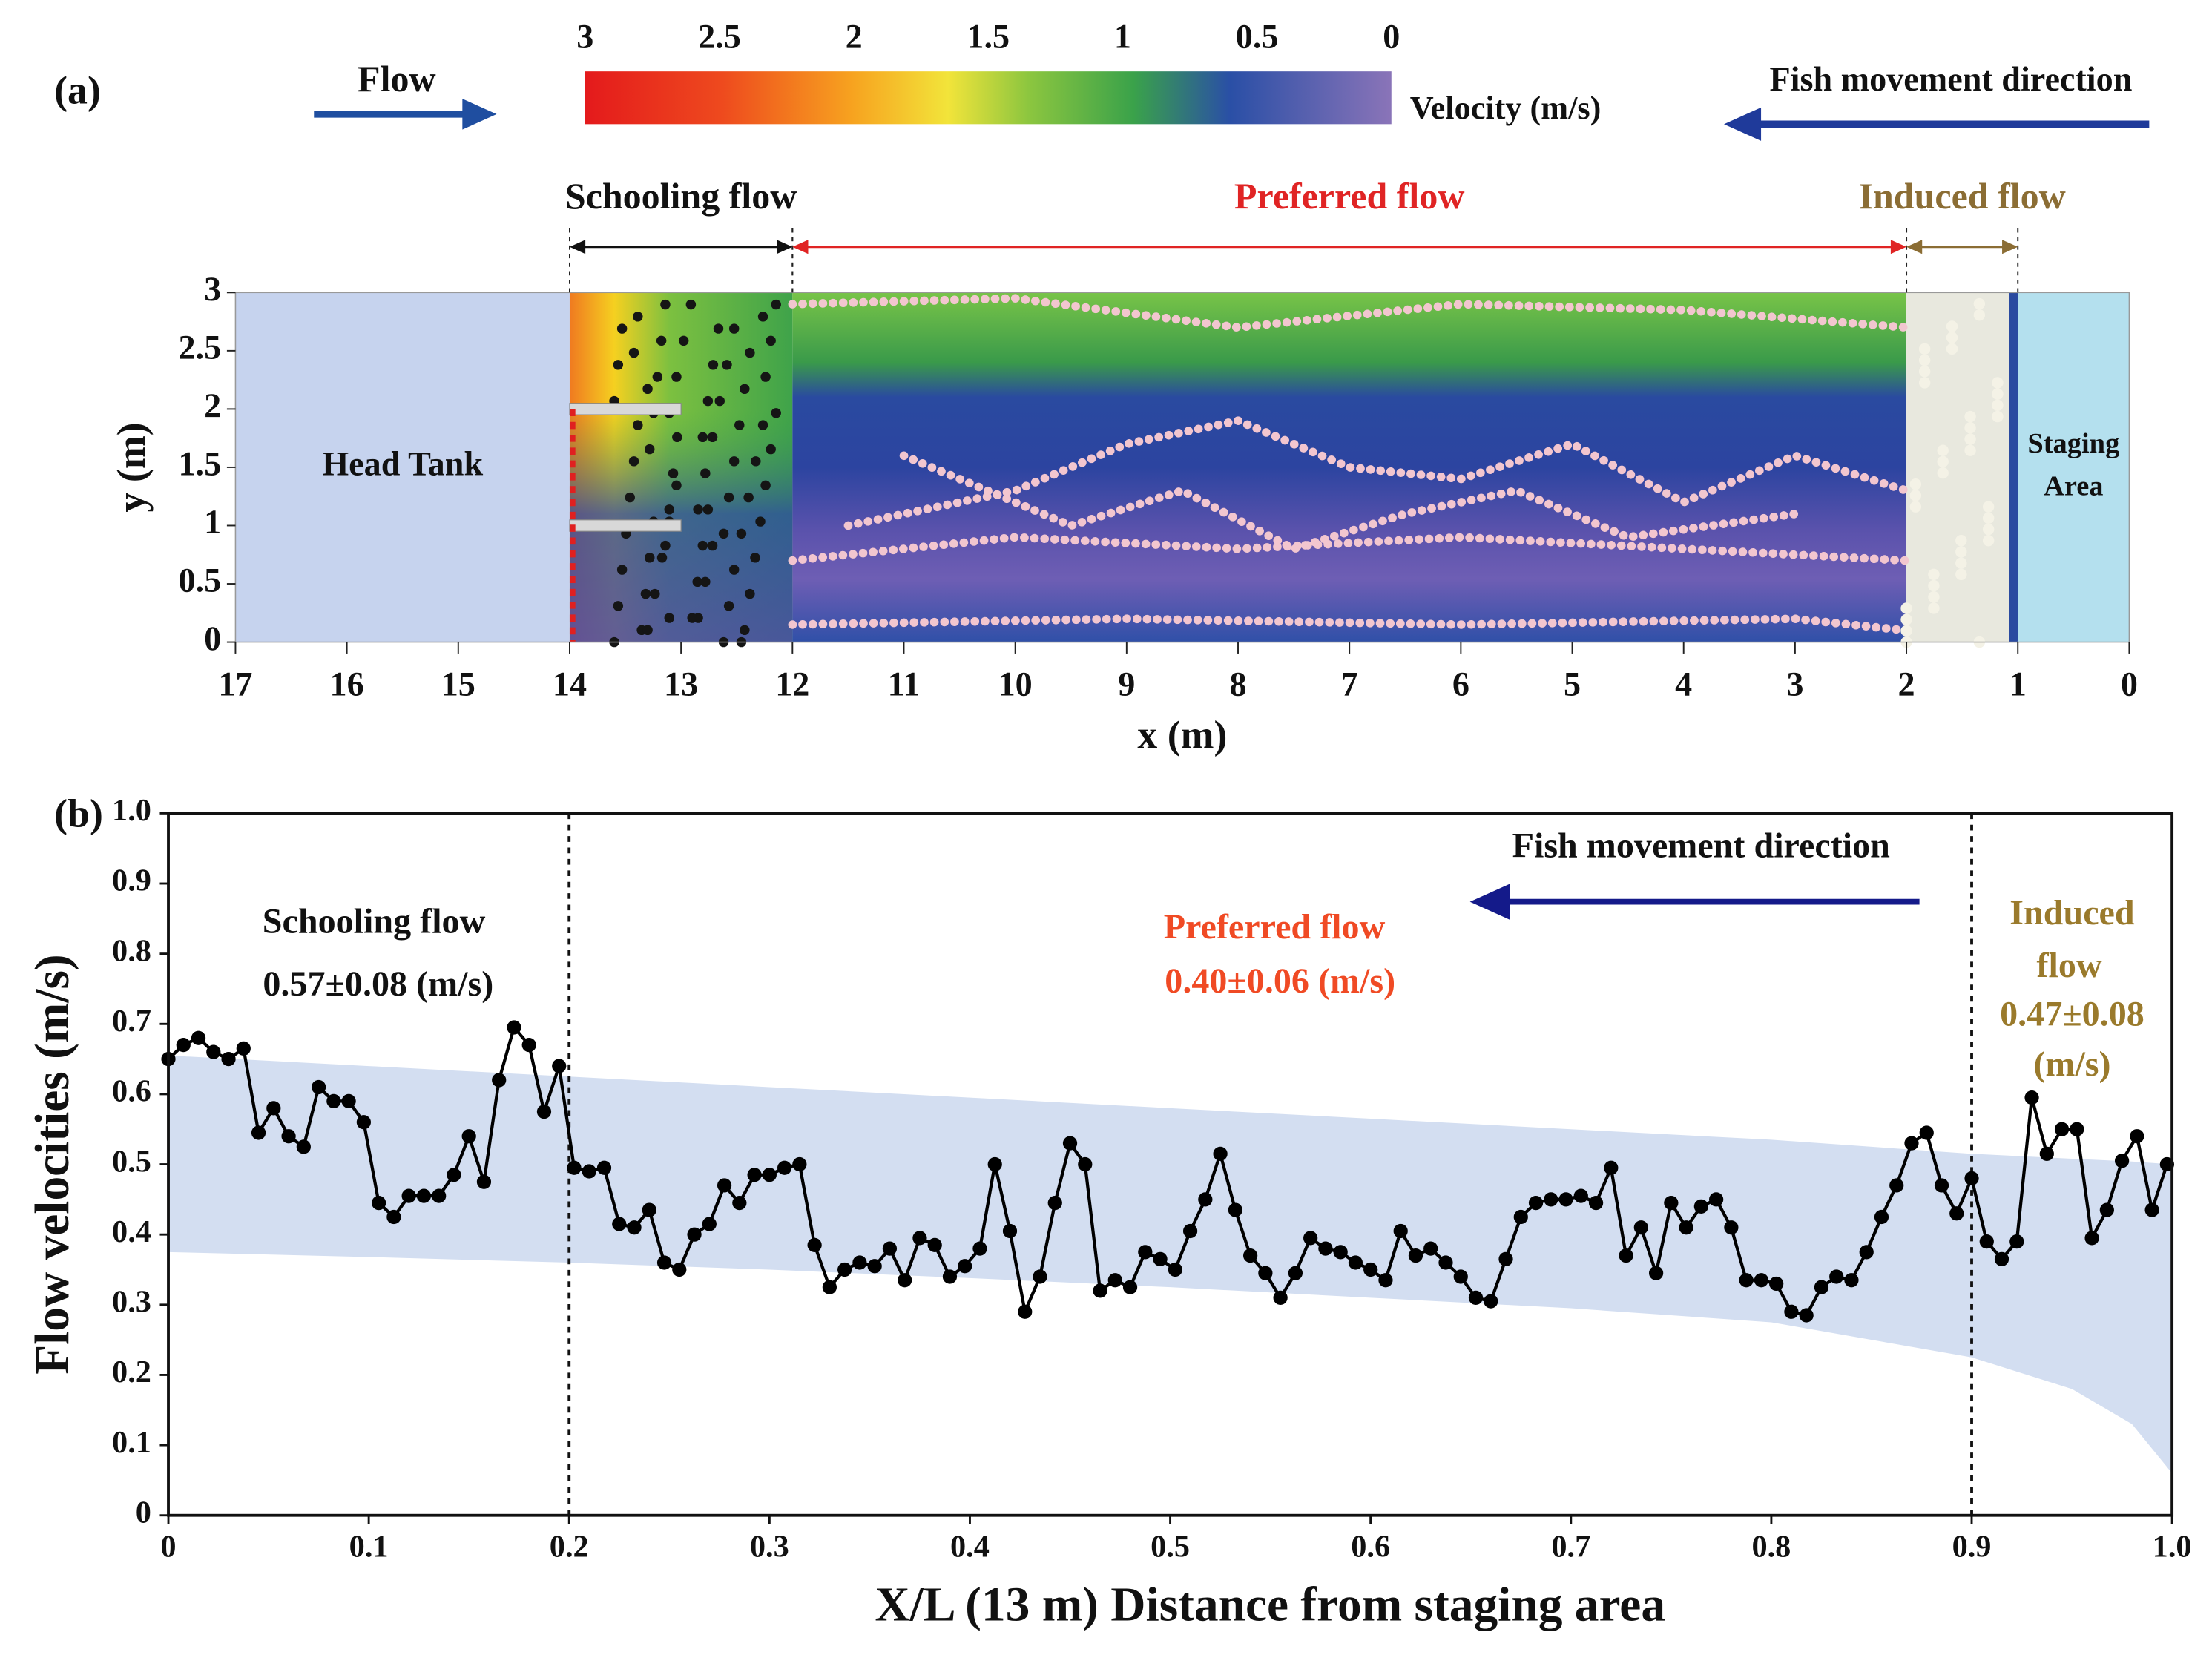  What do you see at coordinates (1275, 927) in the screenshot?
I see `annotation: Preferred flow` at bounding box center [1275, 927].